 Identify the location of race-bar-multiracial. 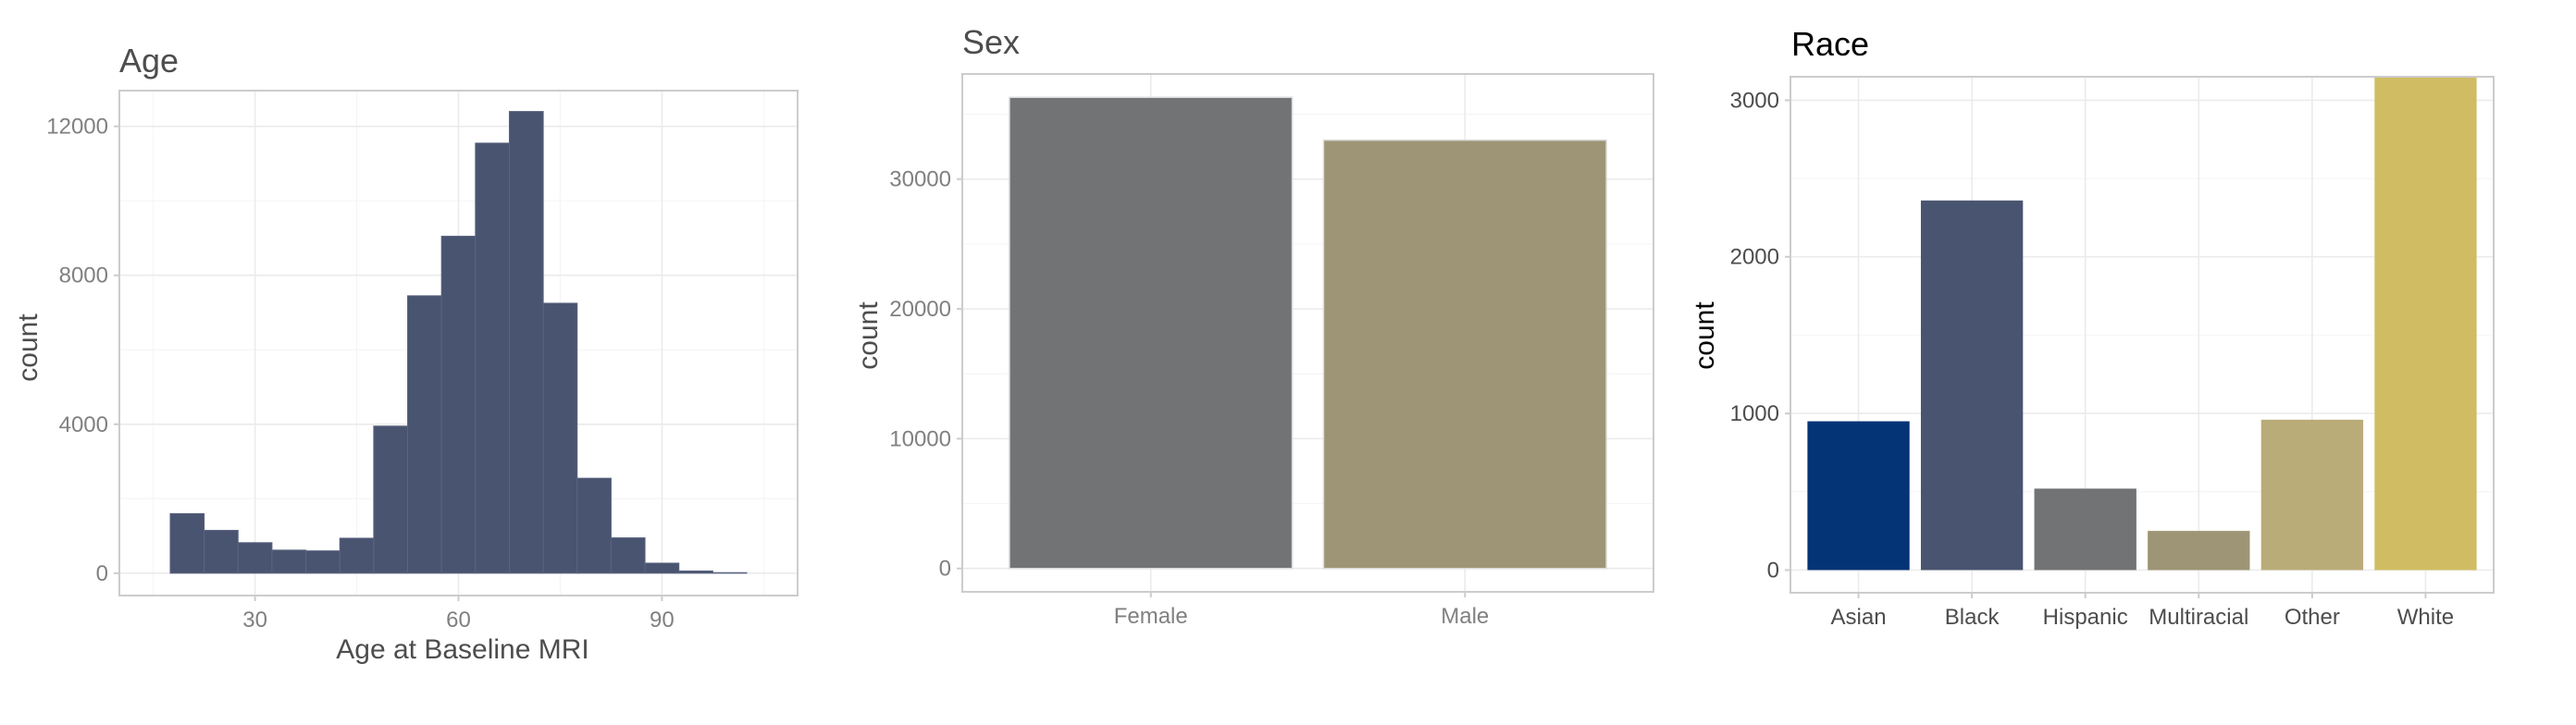
(2199, 551).